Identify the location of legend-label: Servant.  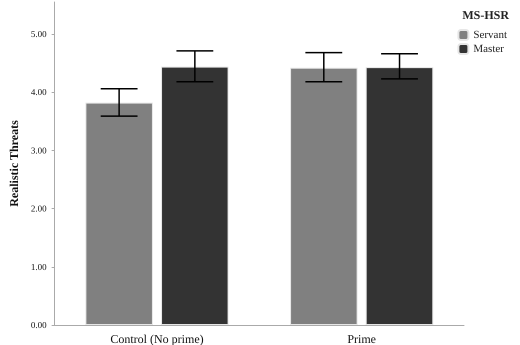
(490, 35).